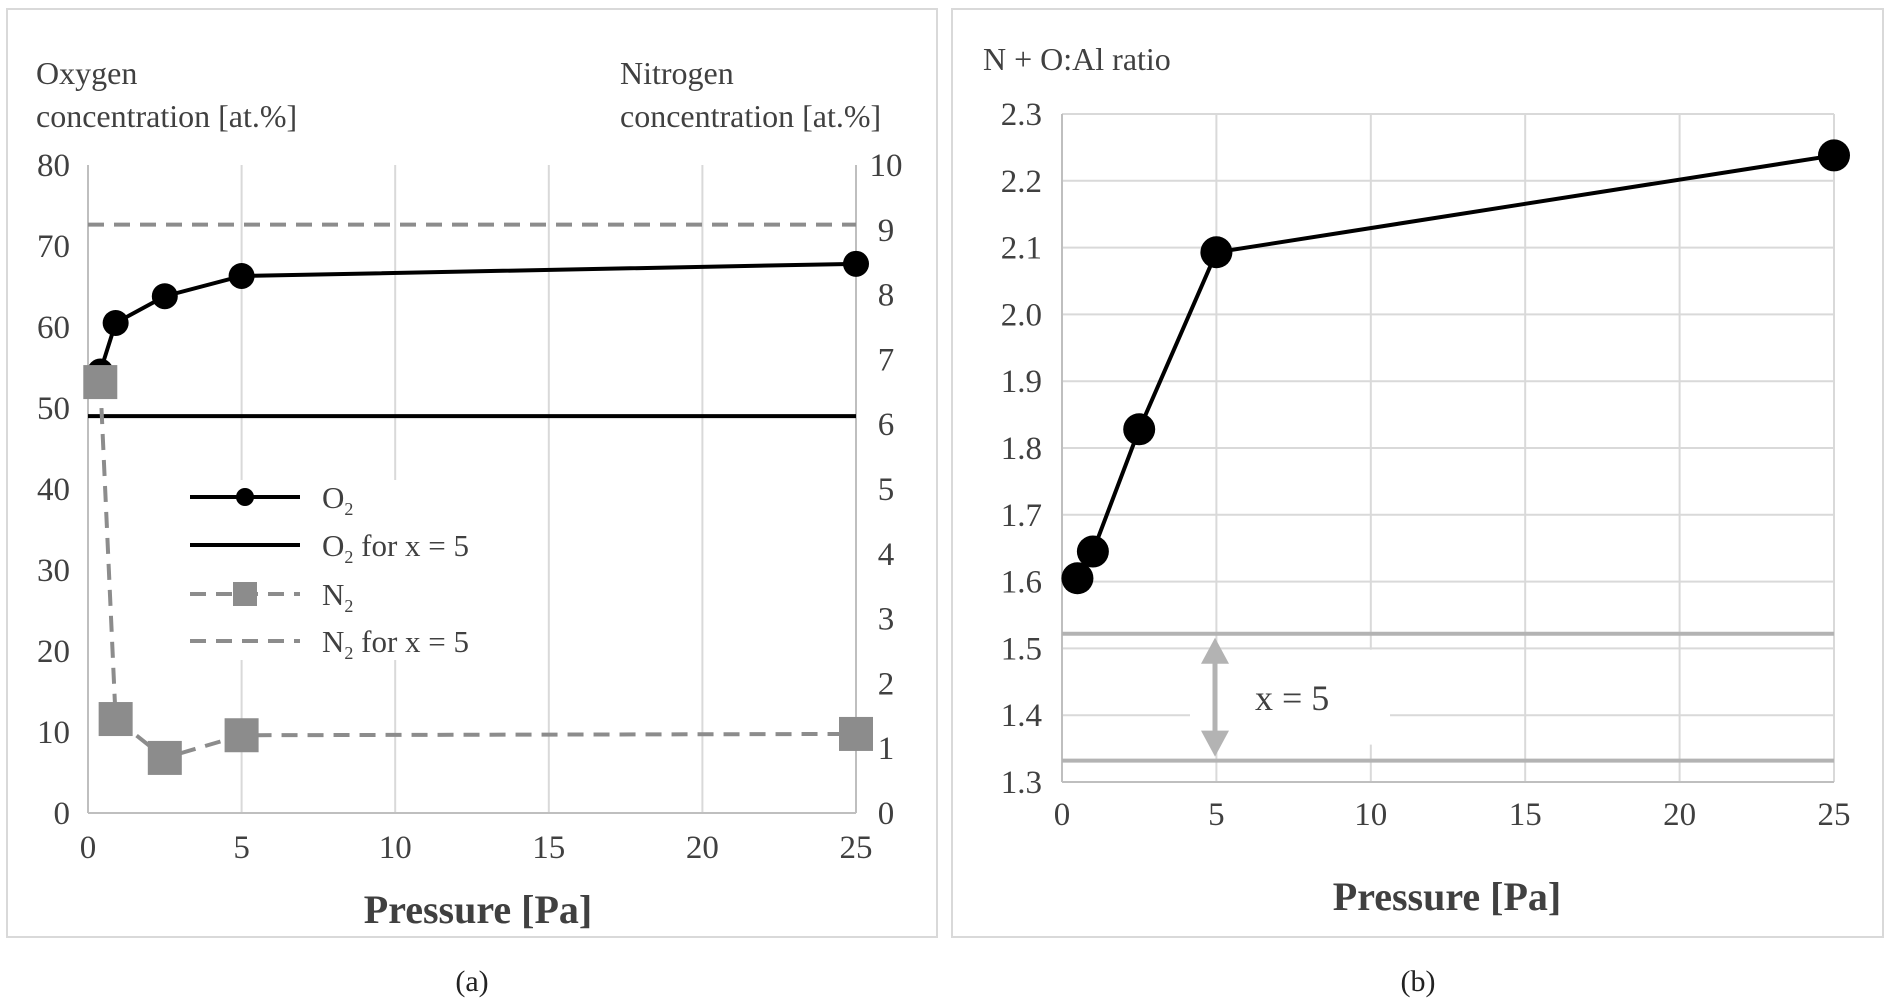 The height and width of the screenshot is (1001, 1890). What do you see at coordinates (1021, 249) in the screenshot?
I see `panel-b-y-tick-2.1: 2.1` at bounding box center [1021, 249].